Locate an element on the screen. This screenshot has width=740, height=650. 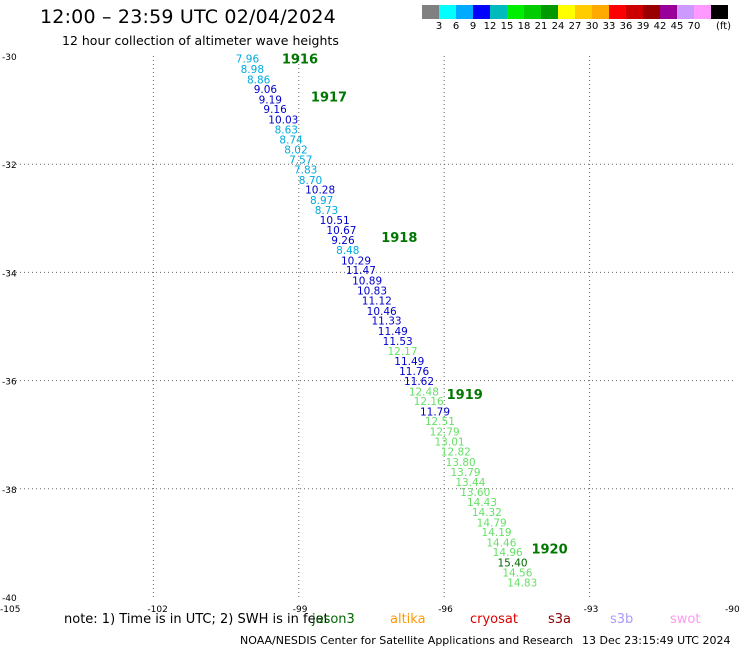
legend-tick: 3 is located at coordinates (439, 26).